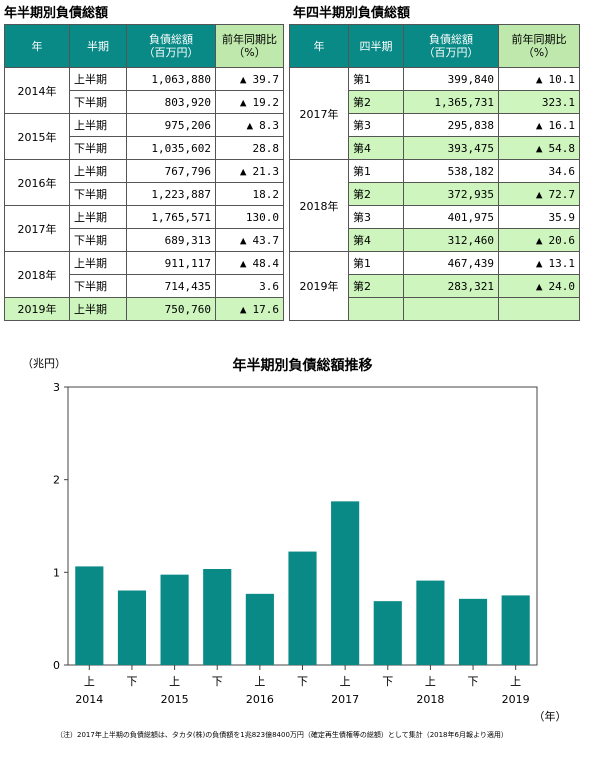  I want to click on amount-cell: 911,117, so click(171, 263).